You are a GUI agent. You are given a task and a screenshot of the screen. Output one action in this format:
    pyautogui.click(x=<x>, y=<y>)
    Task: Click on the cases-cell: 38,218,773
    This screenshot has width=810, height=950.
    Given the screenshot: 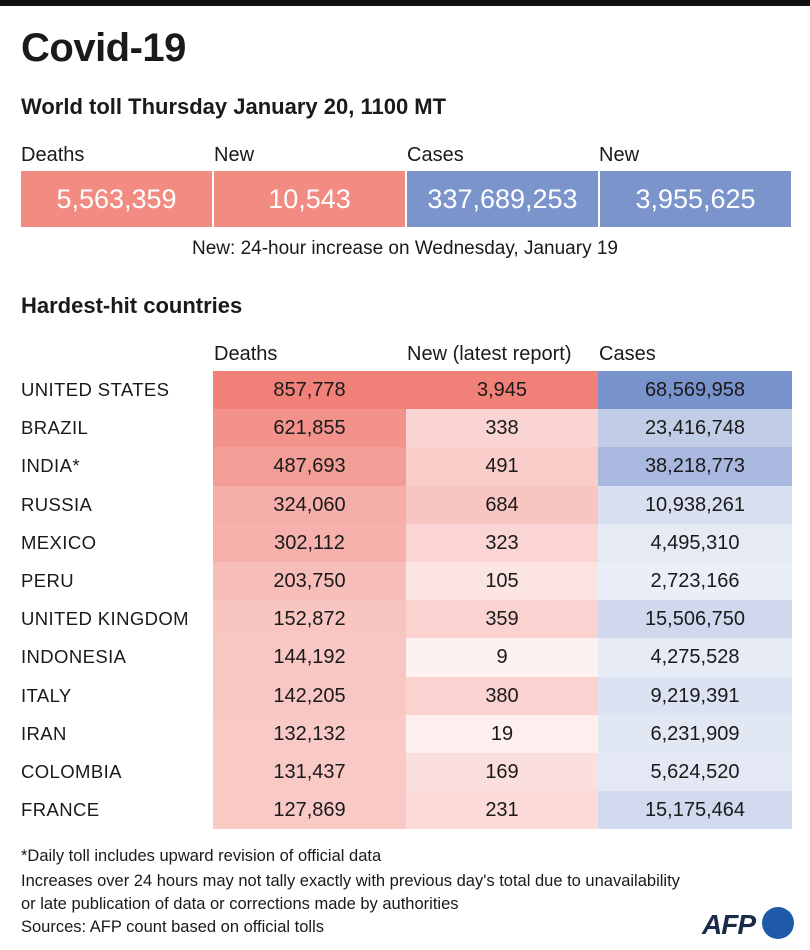 What is the action you would take?
    pyautogui.click(x=695, y=466)
    